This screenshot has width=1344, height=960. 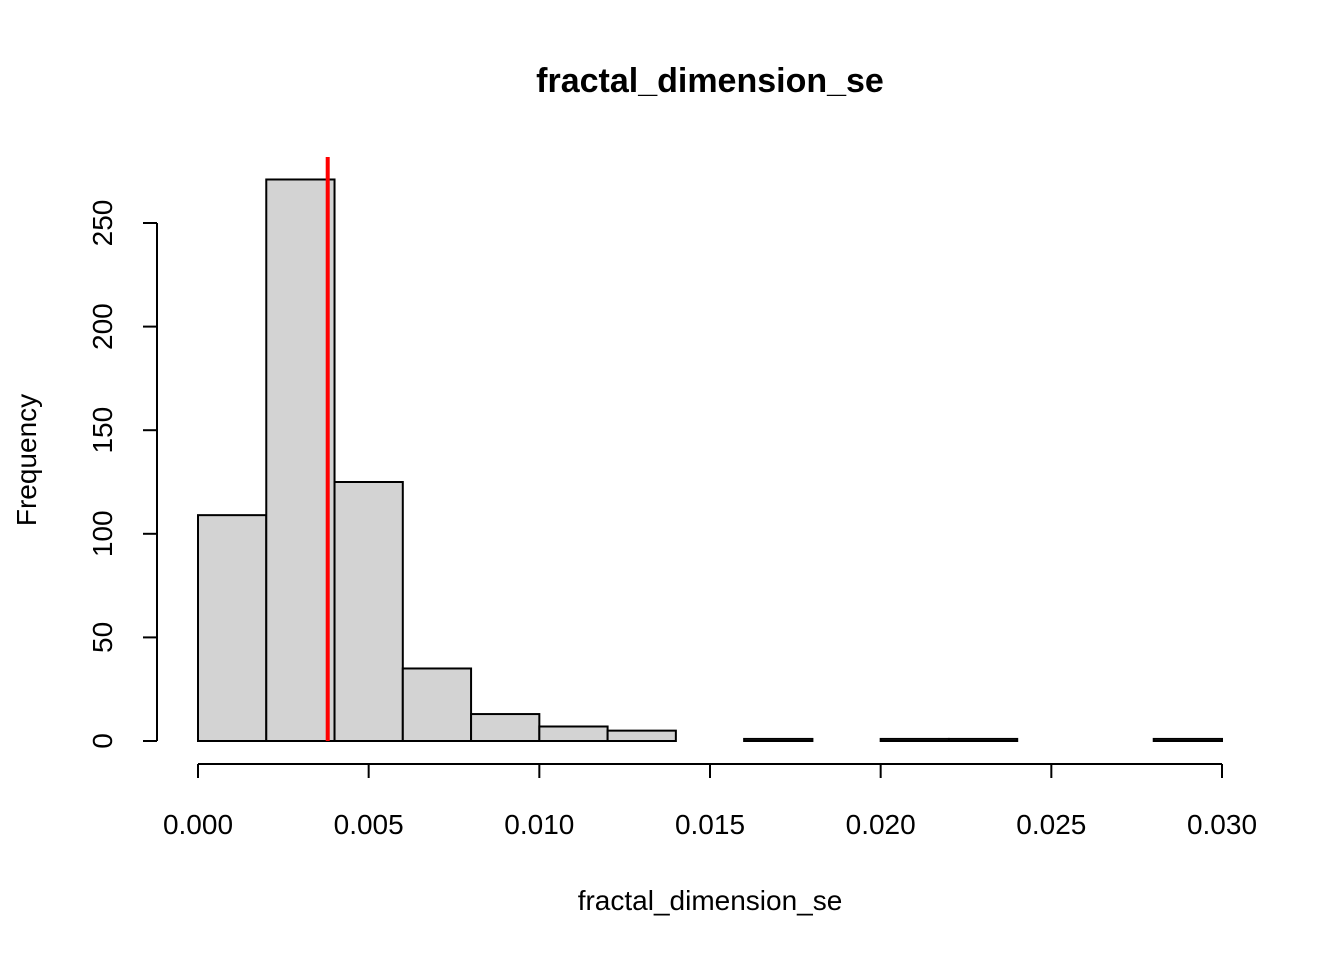 What do you see at coordinates (369, 824) in the screenshot?
I see `x-tick-label: 0.005` at bounding box center [369, 824].